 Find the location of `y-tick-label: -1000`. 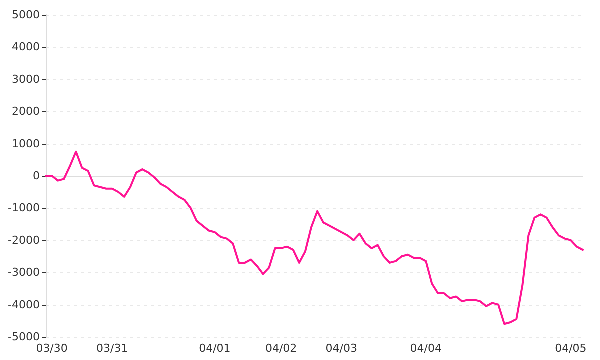

y-tick-label: -1000 is located at coordinates (24, 208).